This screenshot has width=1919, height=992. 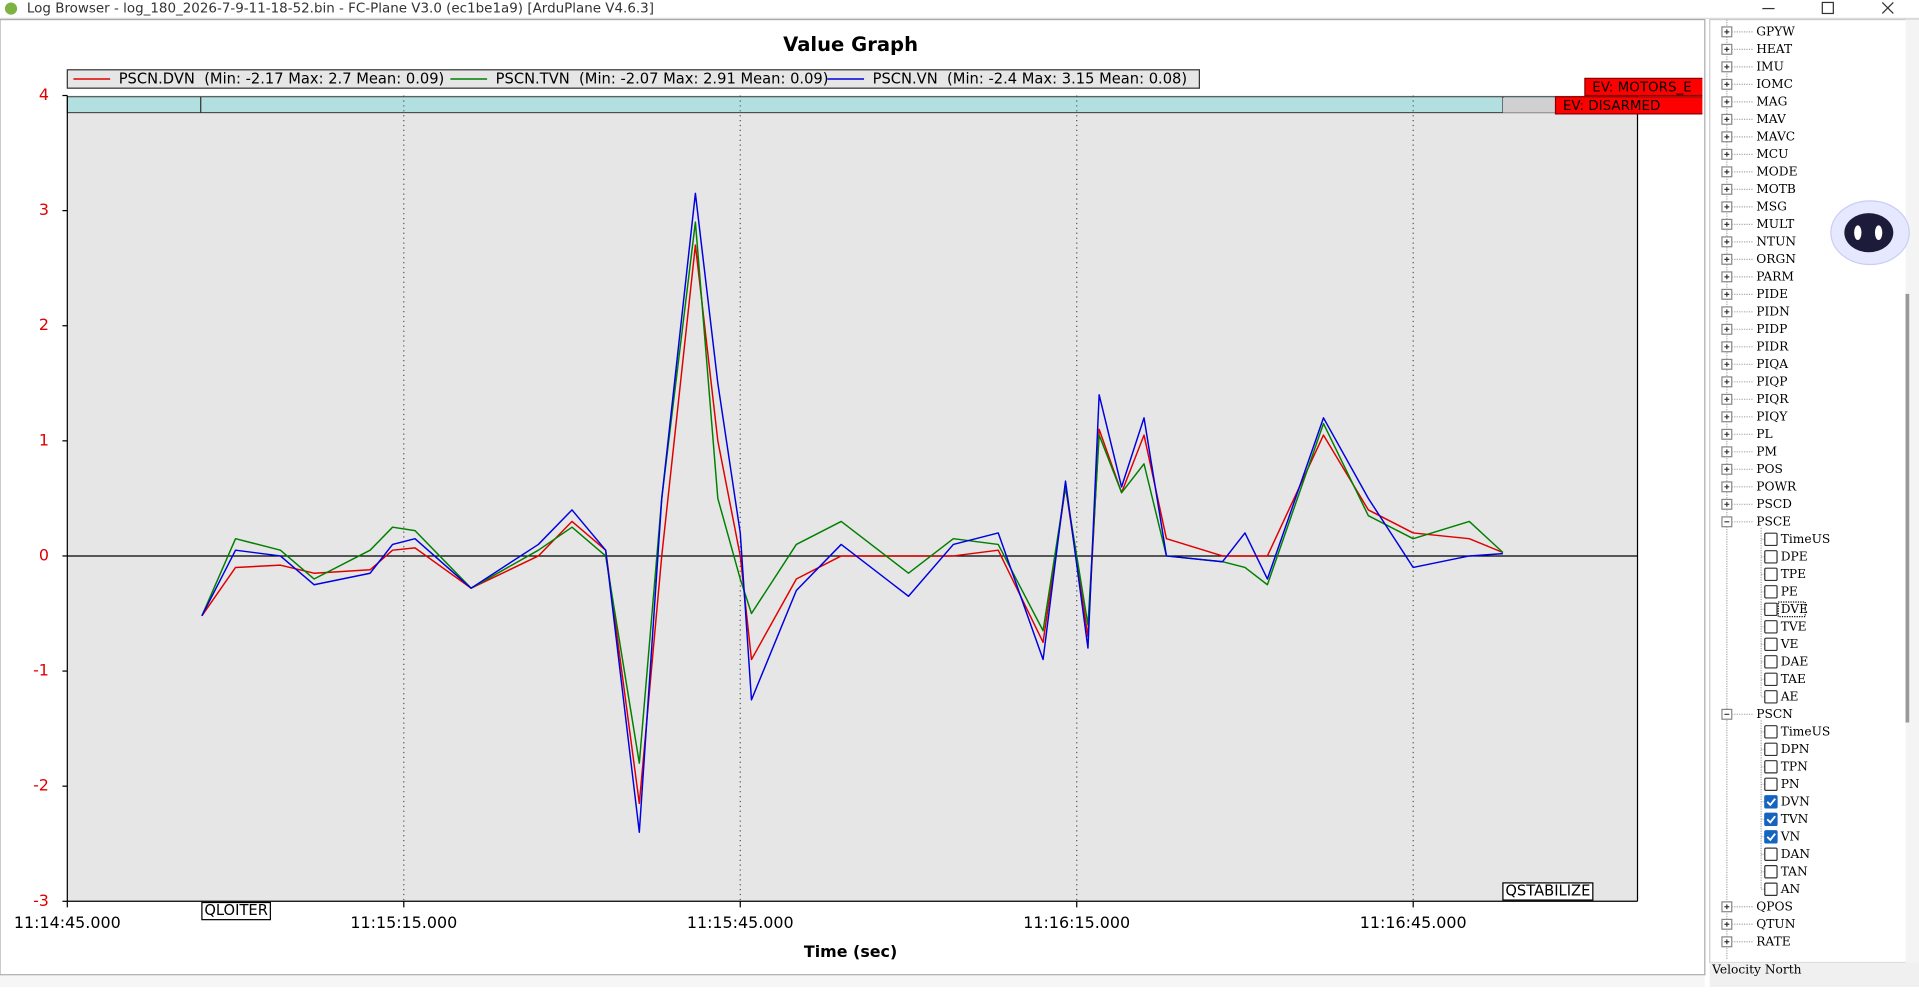 What do you see at coordinates (1776, 241) in the screenshot?
I see `tree-item: NTUN` at bounding box center [1776, 241].